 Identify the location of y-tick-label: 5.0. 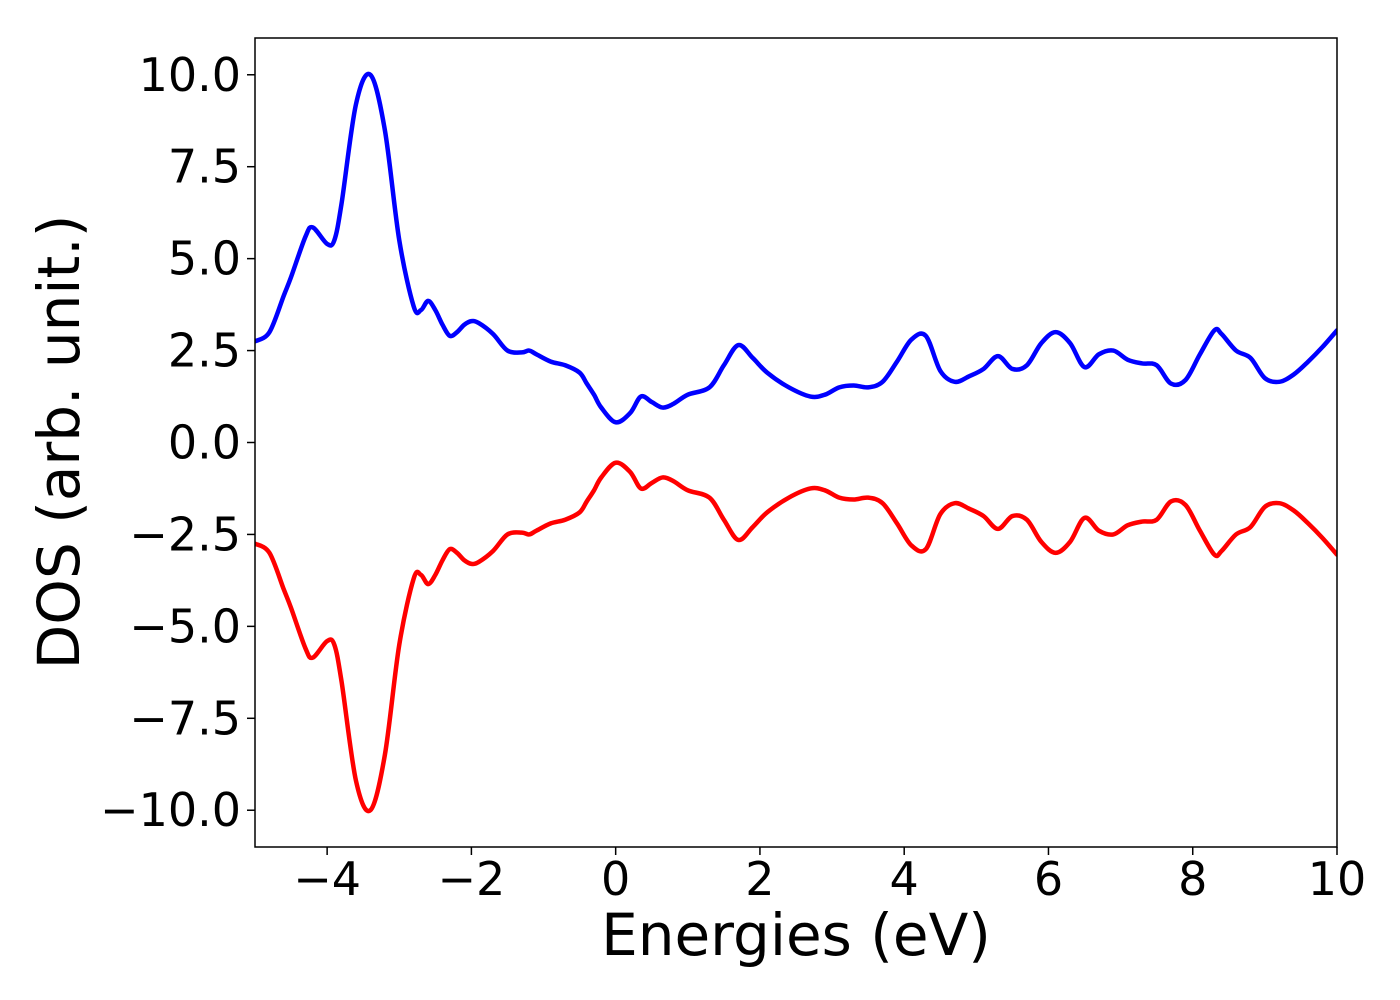
(204, 259).